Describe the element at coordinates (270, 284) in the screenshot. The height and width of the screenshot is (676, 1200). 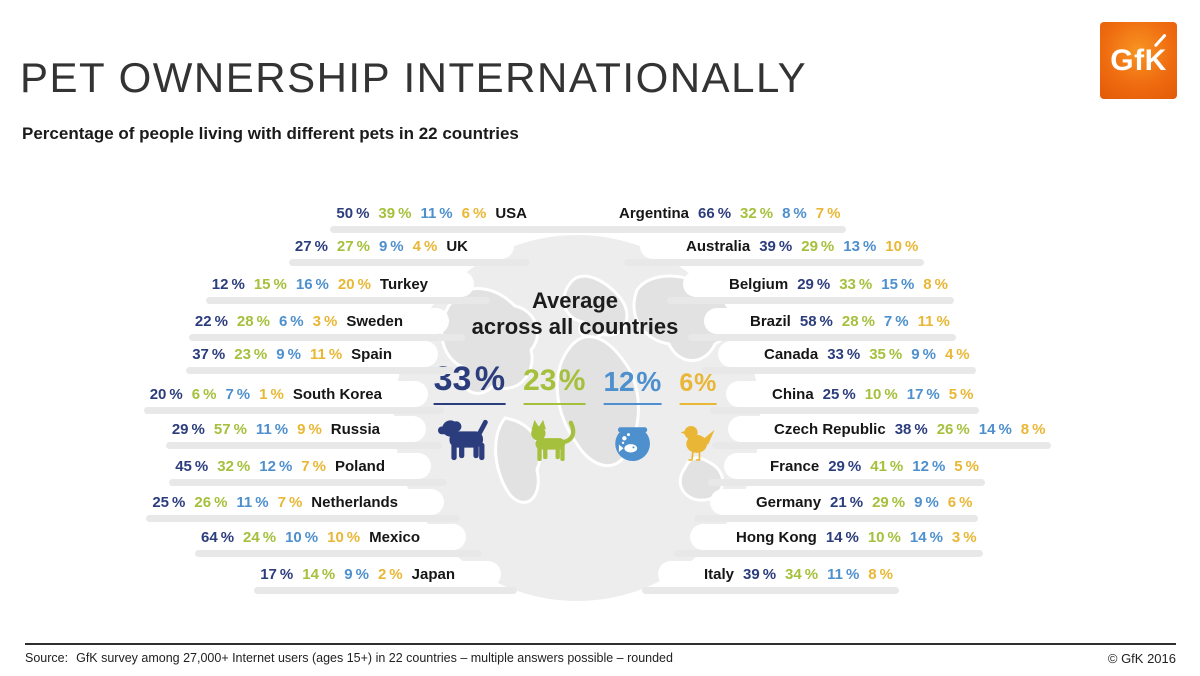
I see `cat-value: 15 %` at that location.